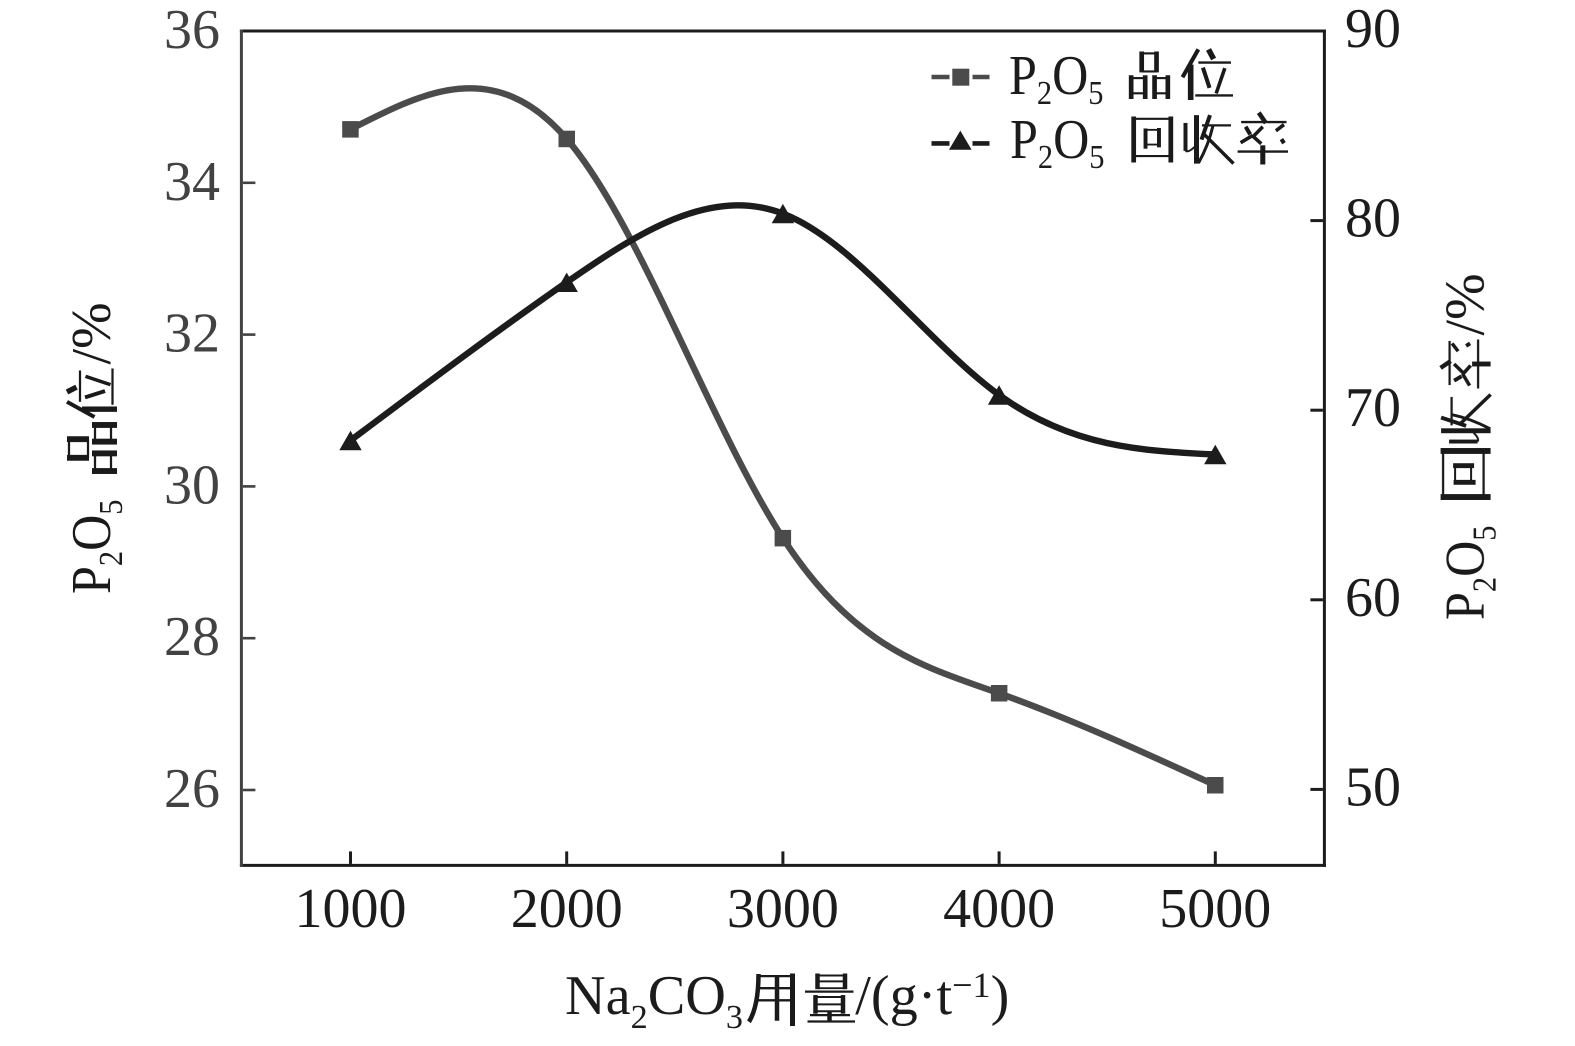 The width and height of the screenshot is (1575, 1046). Describe the element at coordinates (1373, 787) in the screenshot. I see `svg-text: 50` at that location.